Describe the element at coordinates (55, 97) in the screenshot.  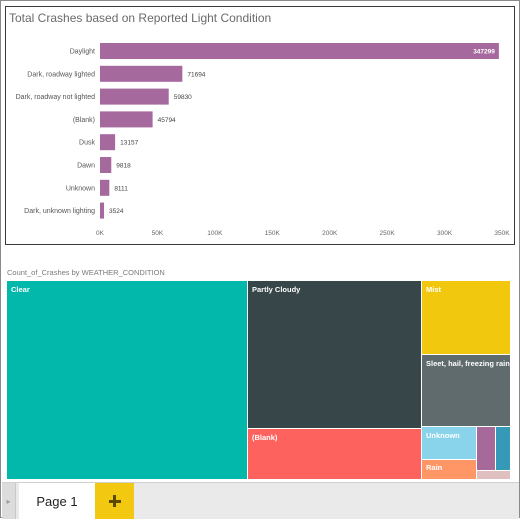
I see `category-label: Dark, roadway not lighted` at that location.